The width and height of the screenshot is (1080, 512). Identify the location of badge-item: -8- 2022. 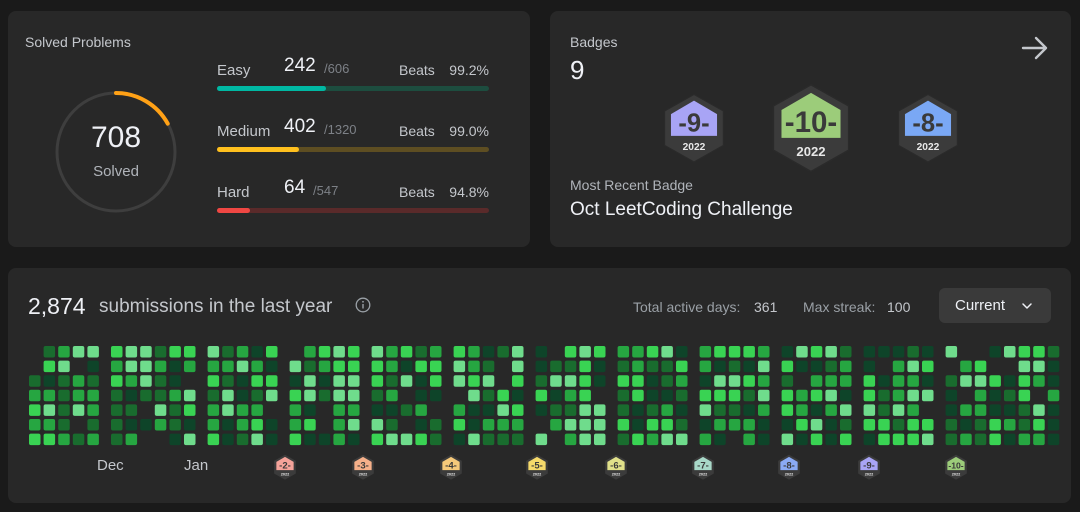
(928, 130).